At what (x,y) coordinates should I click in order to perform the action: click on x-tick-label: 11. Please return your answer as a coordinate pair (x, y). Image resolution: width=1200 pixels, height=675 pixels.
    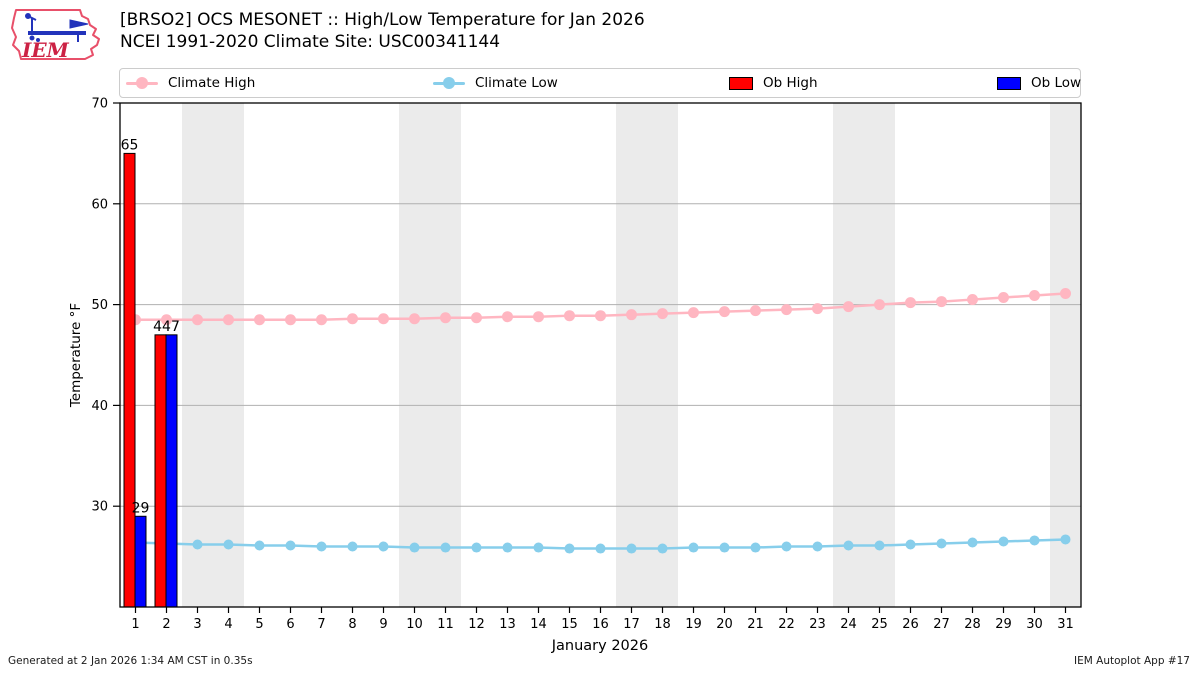
    Looking at the image, I should click on (445, 624).